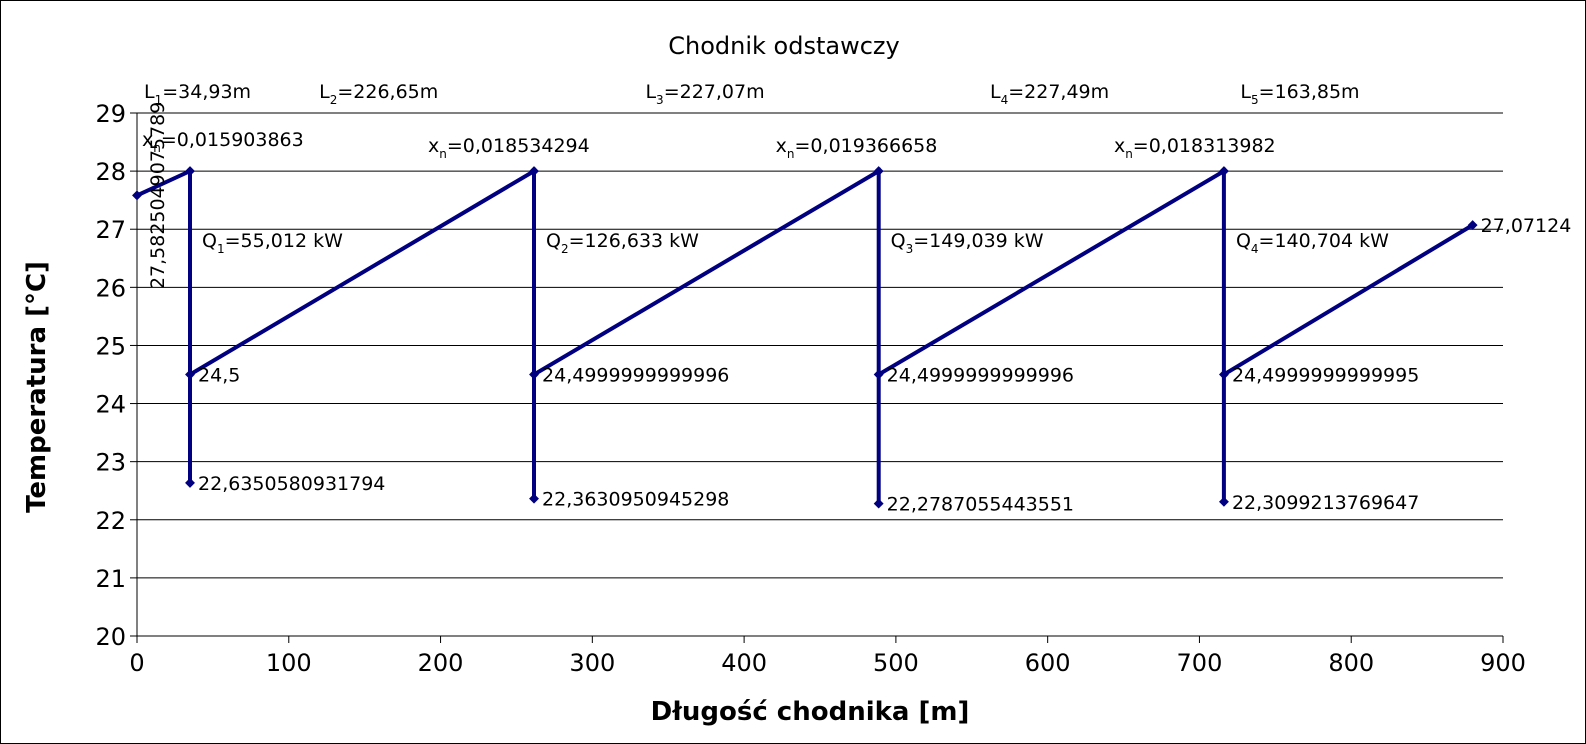 The width and height of the screenshot is (1586, 744). Describe the element at coordinates (37, 387) in the screenshot. I see `y-axis-title: Temperatura [°C]` at that location.